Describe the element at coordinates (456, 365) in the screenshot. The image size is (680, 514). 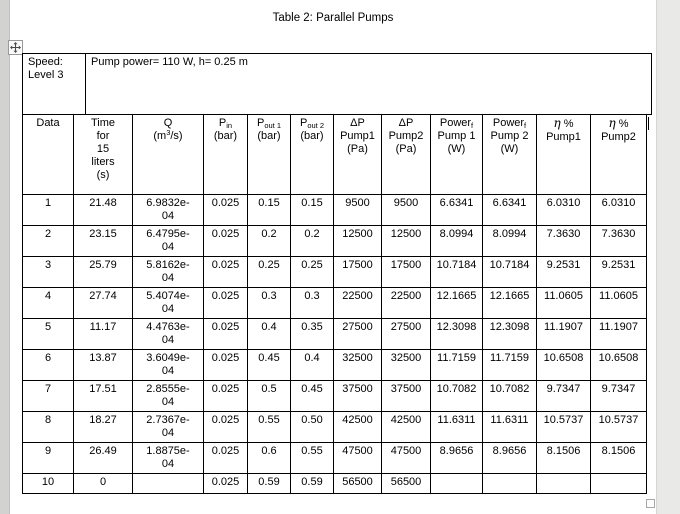
I see `data-cell: 11.7159` at that location.